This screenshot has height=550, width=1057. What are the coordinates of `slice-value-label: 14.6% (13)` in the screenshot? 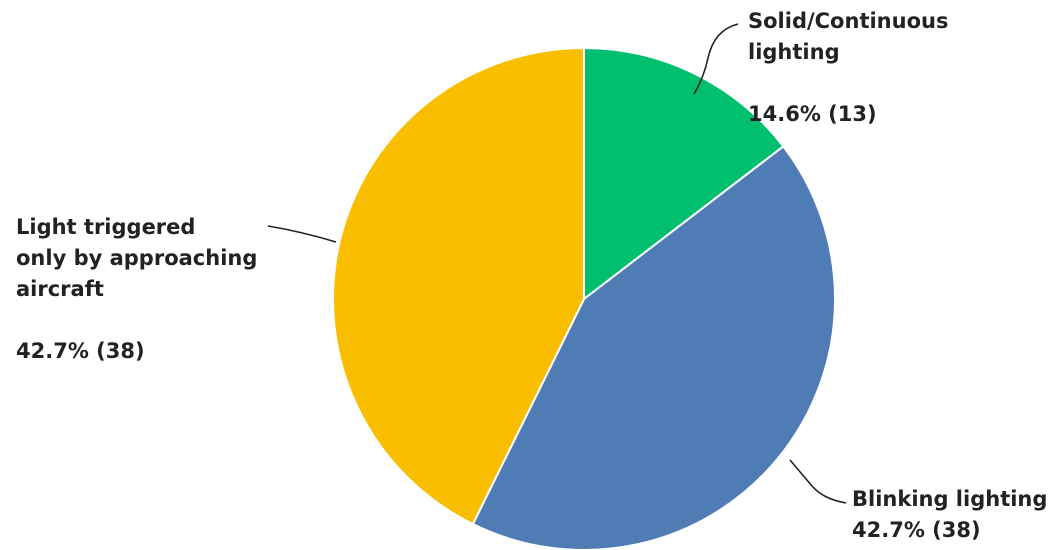 It's located at (812, 114).